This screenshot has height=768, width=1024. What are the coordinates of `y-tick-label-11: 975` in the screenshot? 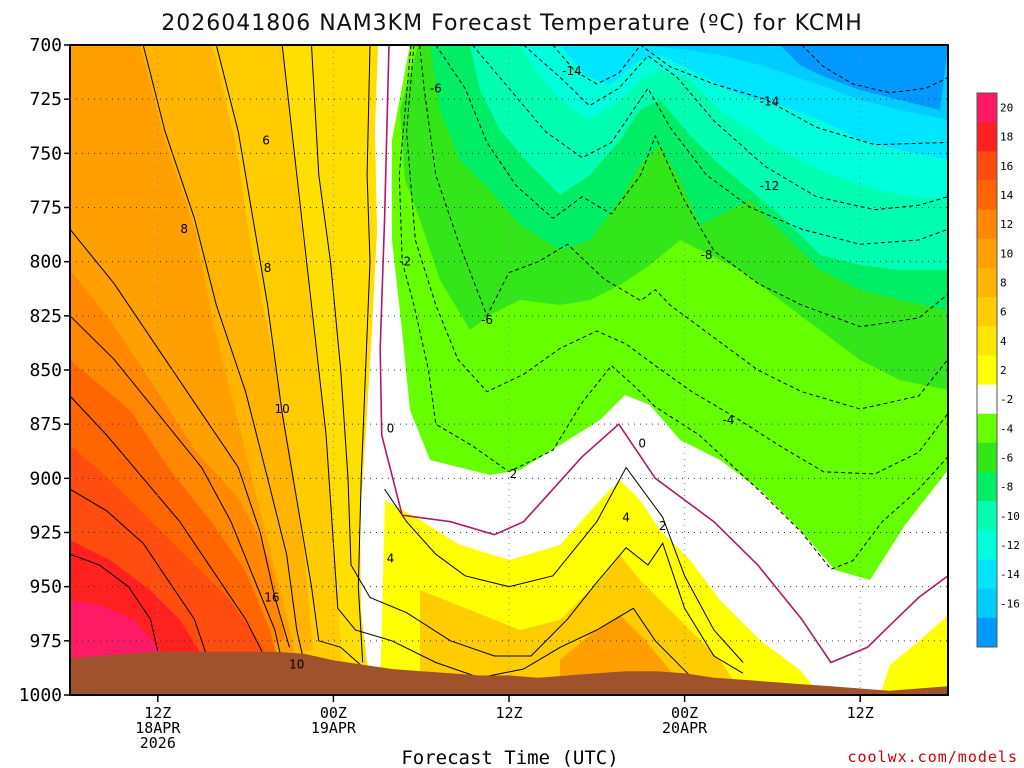 It's located at (45, 641).